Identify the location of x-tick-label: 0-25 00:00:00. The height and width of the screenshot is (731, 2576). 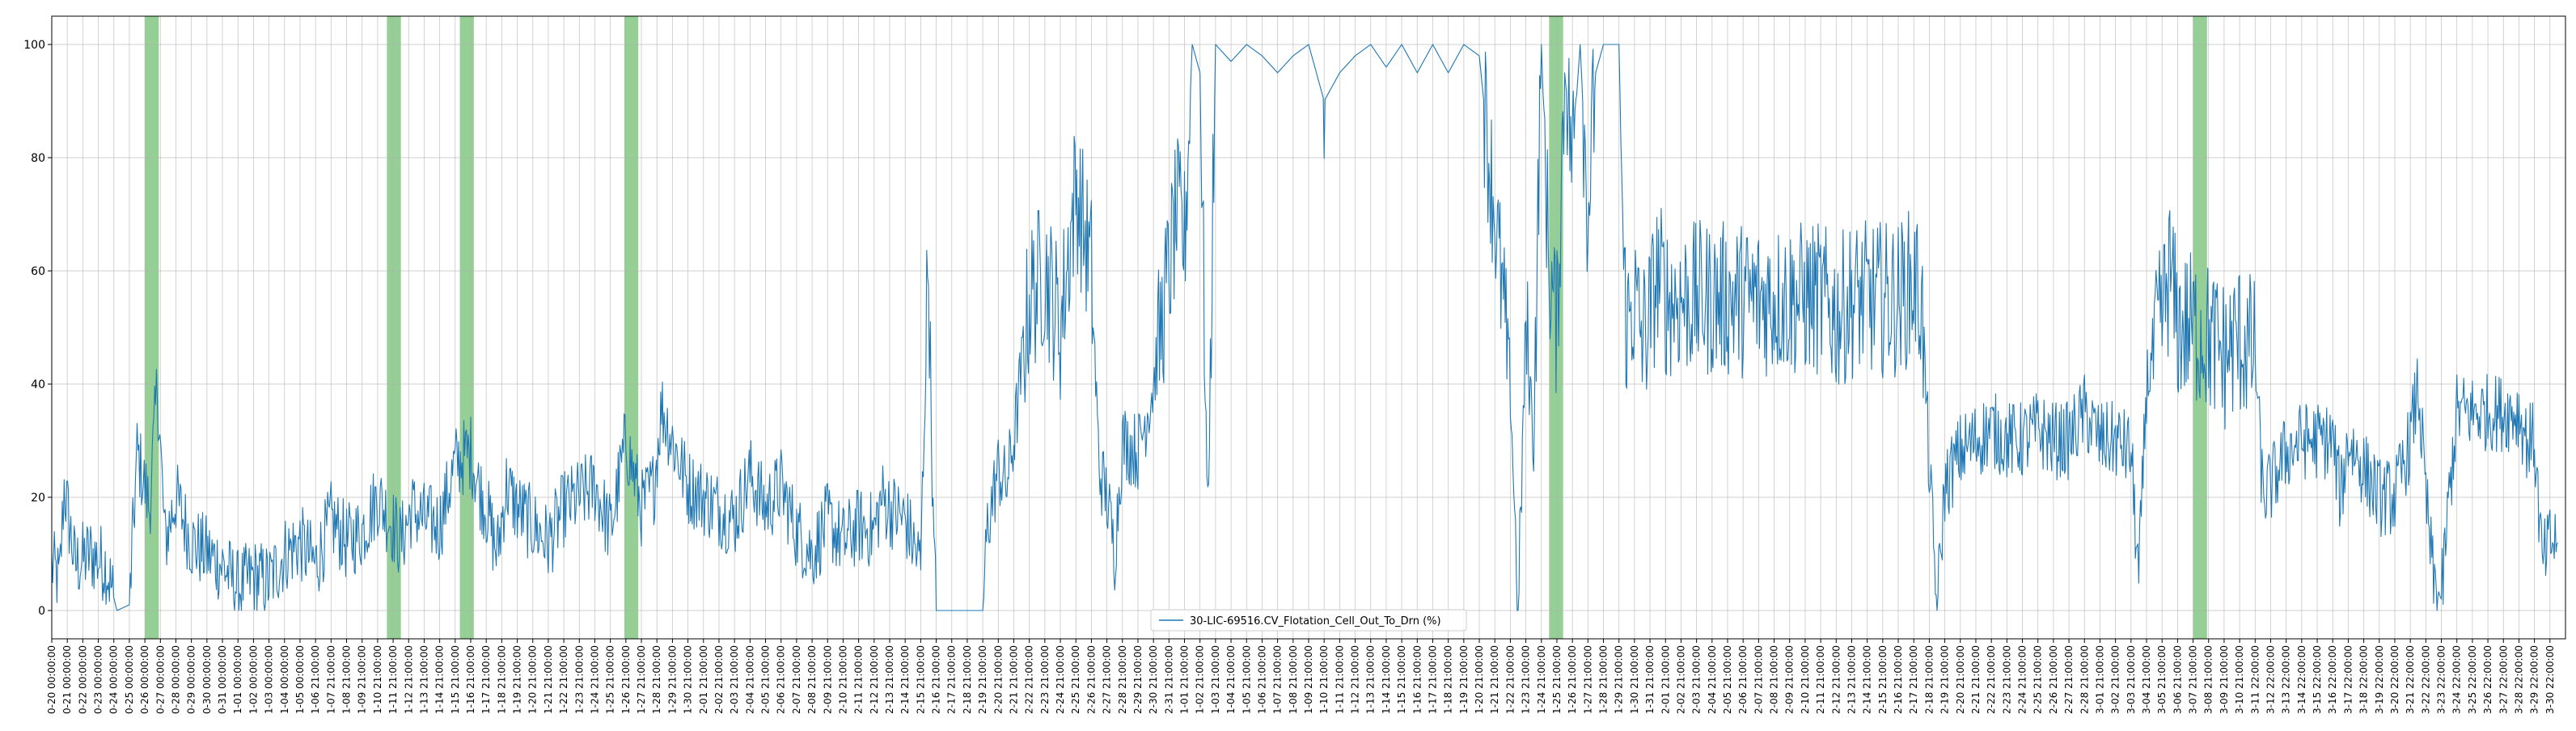
(130, 679).